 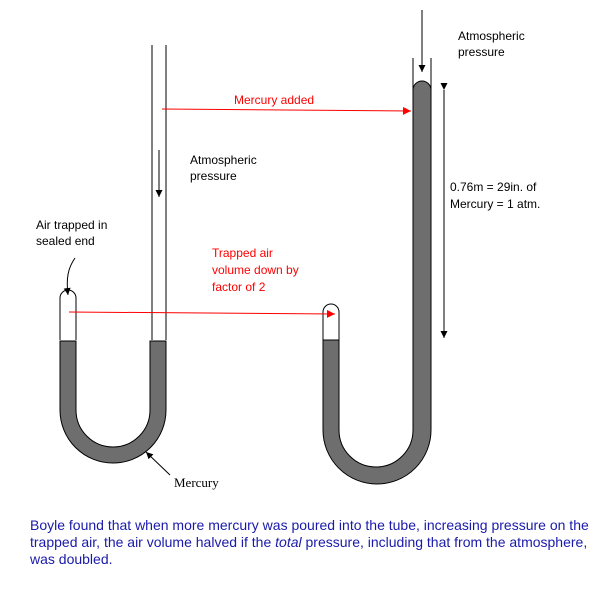 What do you see at coordinates (257, 270) in the screenshot?
I see `trapped-air-volume-label: Trapped air volume down by factor of 2` at bounding box center [257, 270].